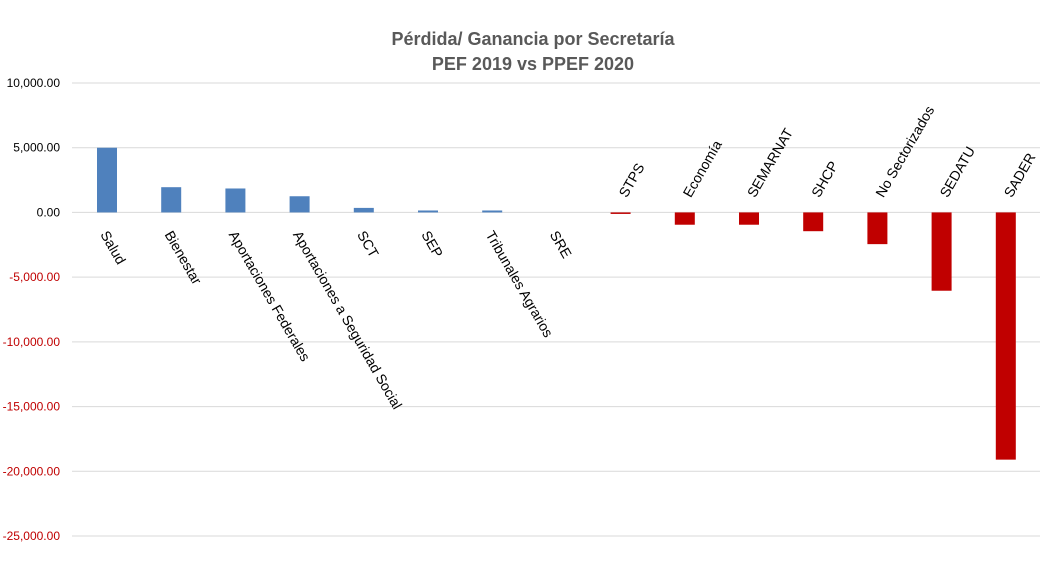 The image size is (1040, 576). I want to click on category-label: Tribunales Agrarios, so click(520, 284).